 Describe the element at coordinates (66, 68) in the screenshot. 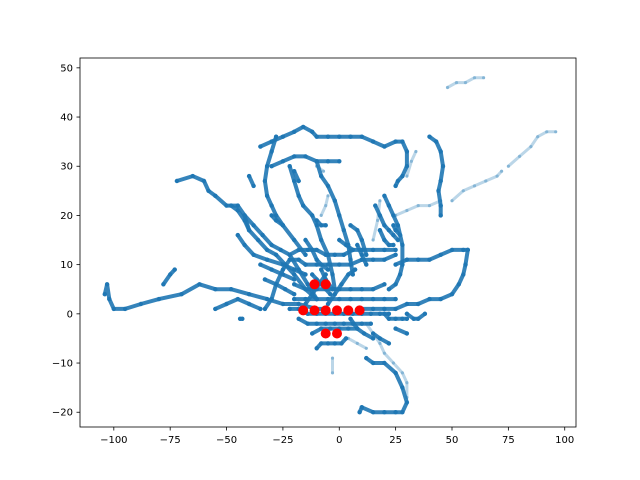

I see `y-tick-label: 50` at that location.